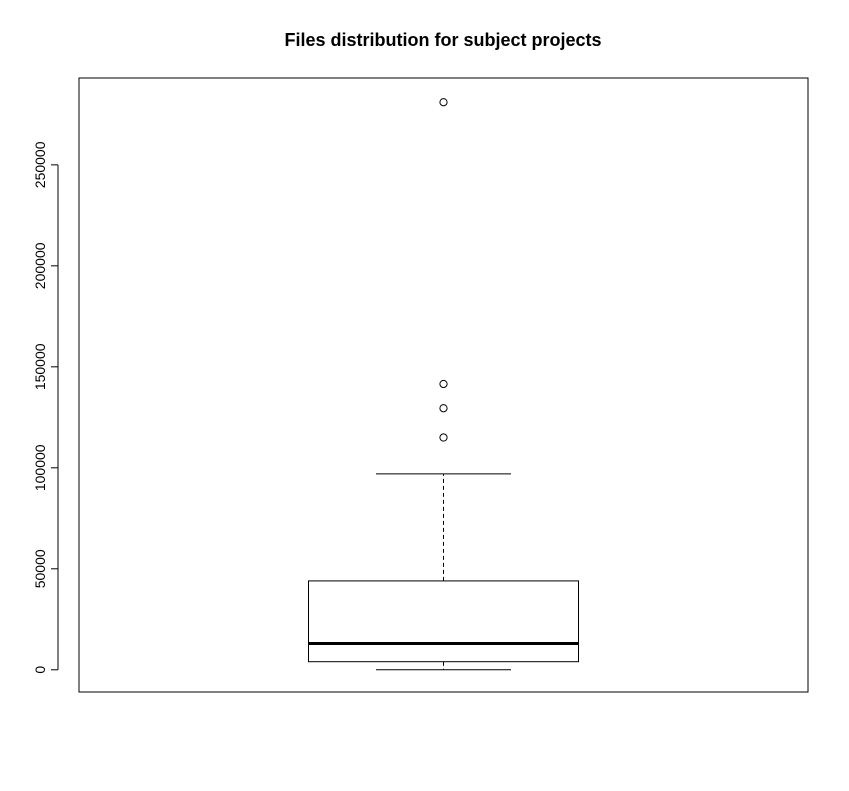  I want to click on y-tick-label: 0, so click(40, 670).